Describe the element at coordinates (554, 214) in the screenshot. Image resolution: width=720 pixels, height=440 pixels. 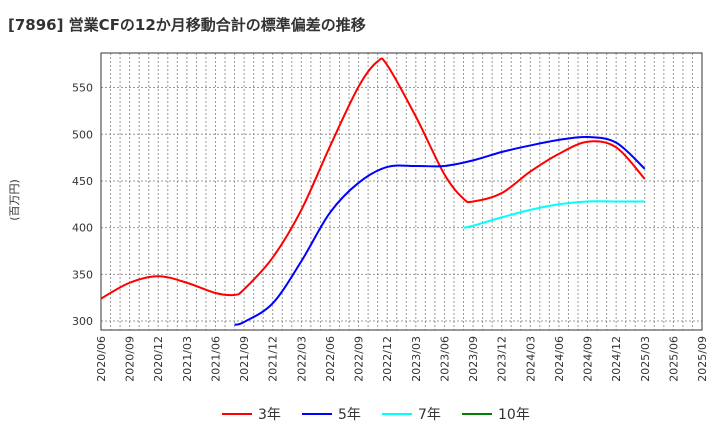
I see `series-line-7年` at that location.